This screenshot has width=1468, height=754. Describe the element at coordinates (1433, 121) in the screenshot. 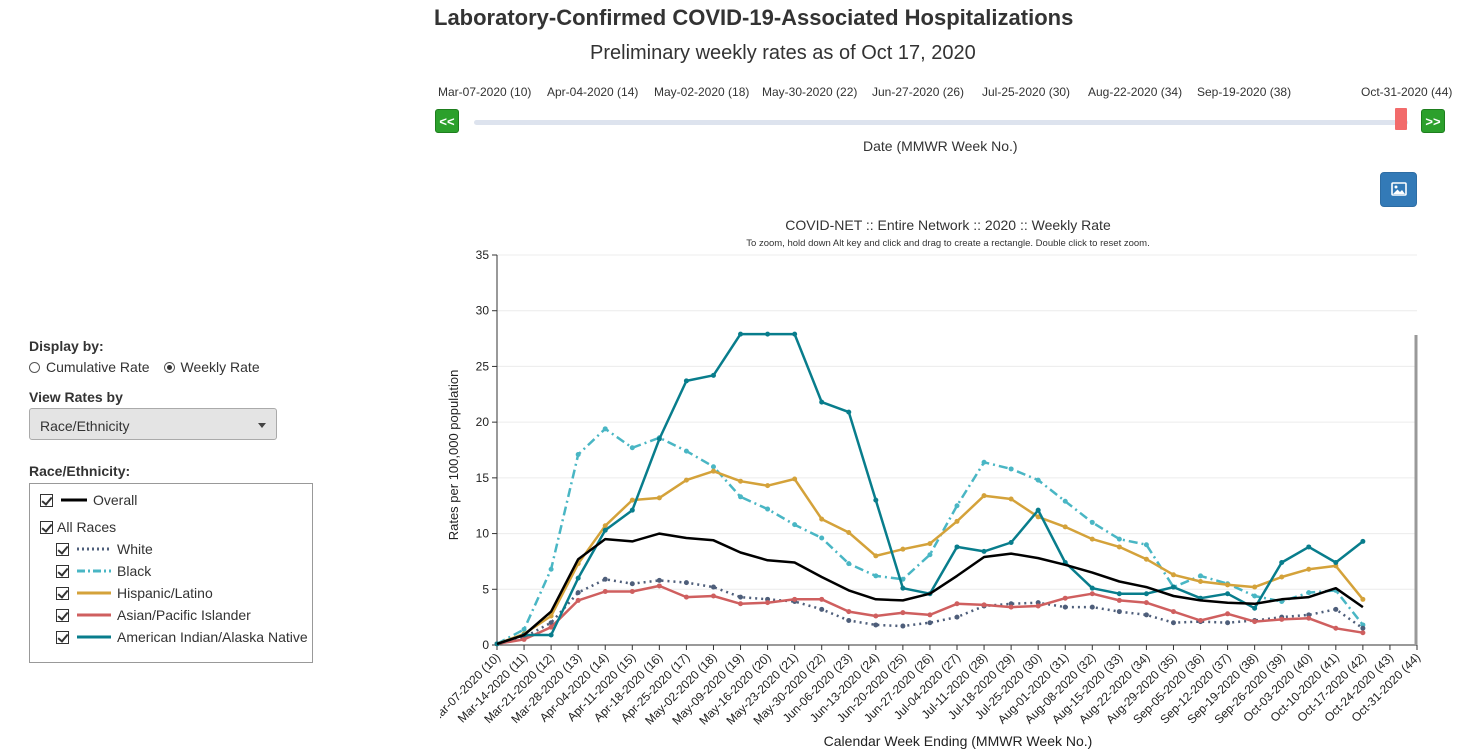

I see `timeline-next-button: >>` at that location.